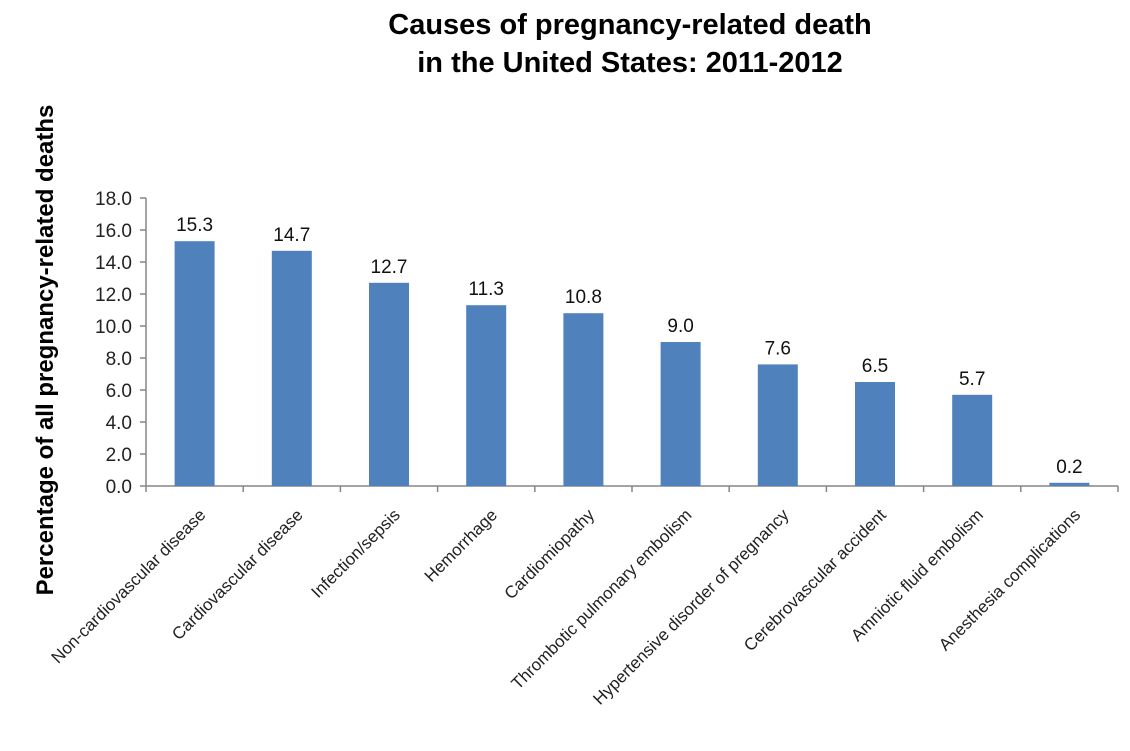 The image size is (1130, 751). Describe the element at coordinates (356, 553) in the screenshot. I see `category-label: Infection/sepsis` at that location.